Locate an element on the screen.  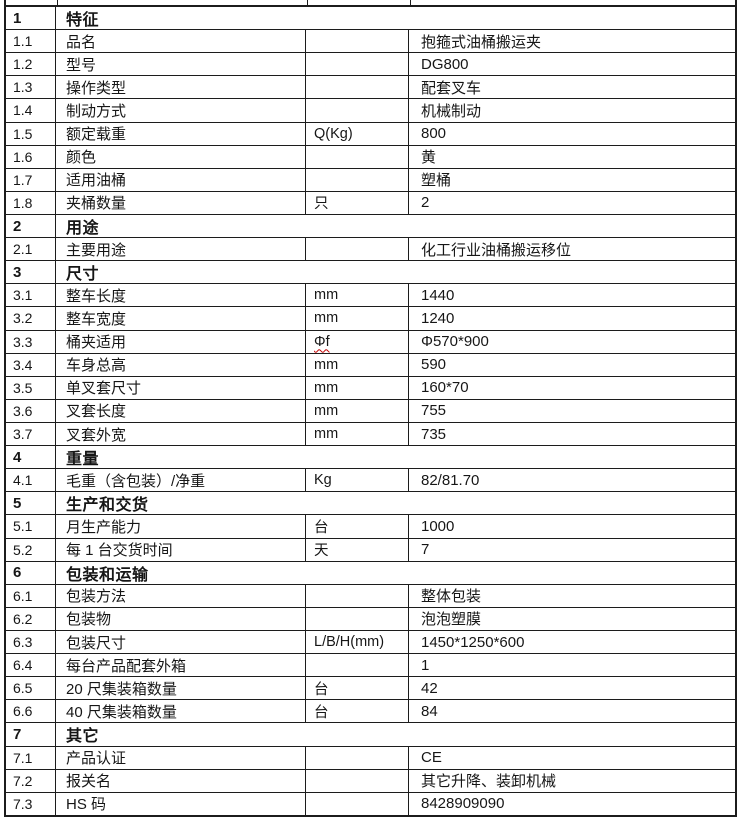
cell-number: 3.5 is located at coordinates (31, 387).